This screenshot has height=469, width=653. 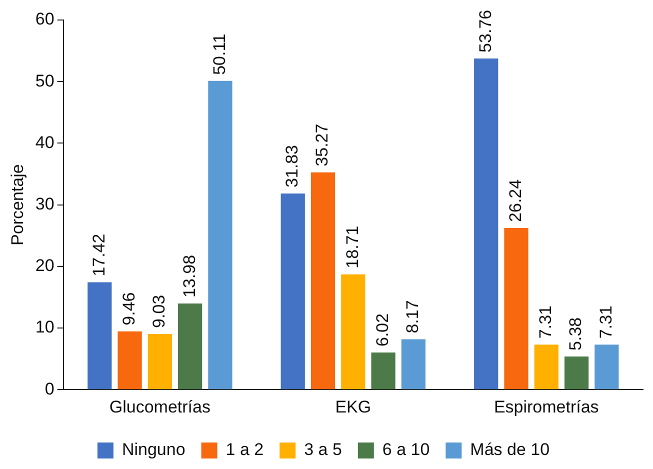 I want to click on legend-label: 1 a 2, so click(x=245, y=450).